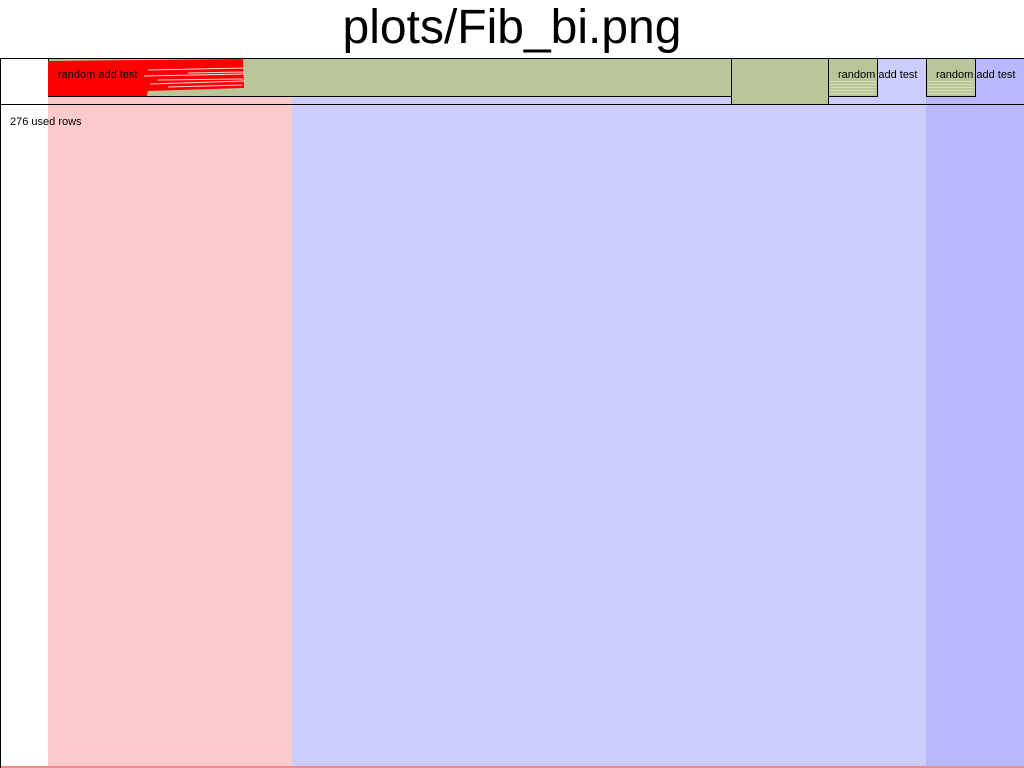 The width and height of the screenshot is (1024, 768). Describe the element at coordinates (878, 75) in the screenshot. I see `block-small-1-label: random add test` at that location.